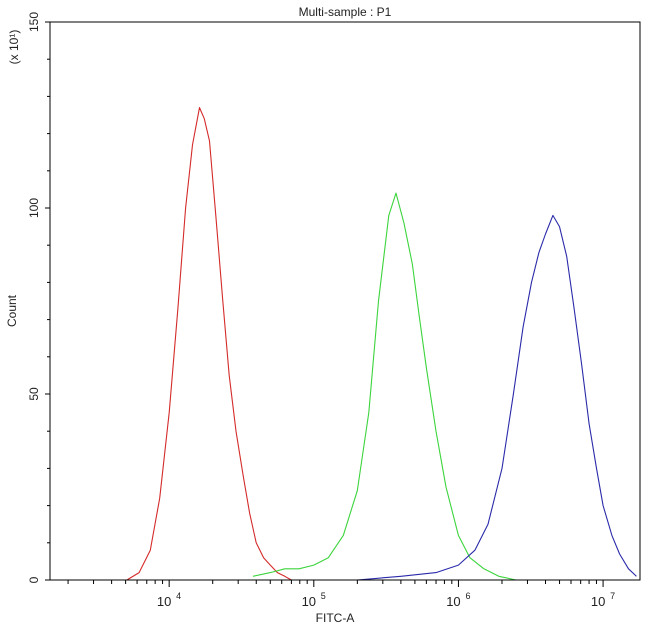 This screenshot has height=628, width=650. What do you see at coordinates (612, 596) in the screenshot?
I see `x-tick-exponent: 7` at bounding box center [612, 596].